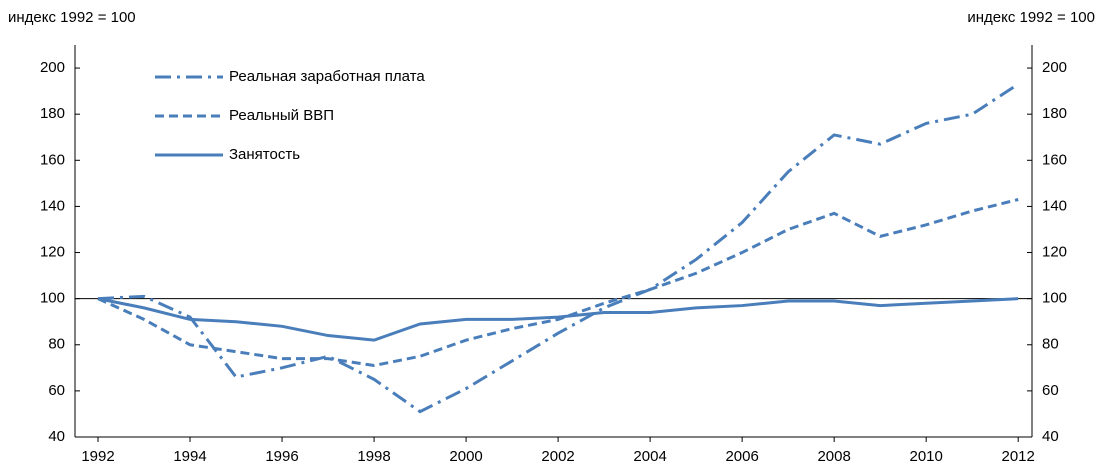  I want to click on y-tick-label: 80, so click(56, 344).